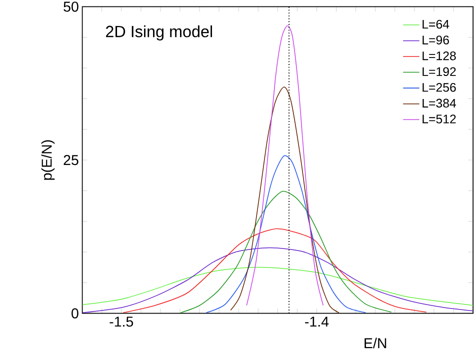 The height and width of the screenshot is (359, 474). What do you see at coordinates (375, 343) in the screenshot?
I see `x-axis-title: E/N` at bounding box center [375, 343].